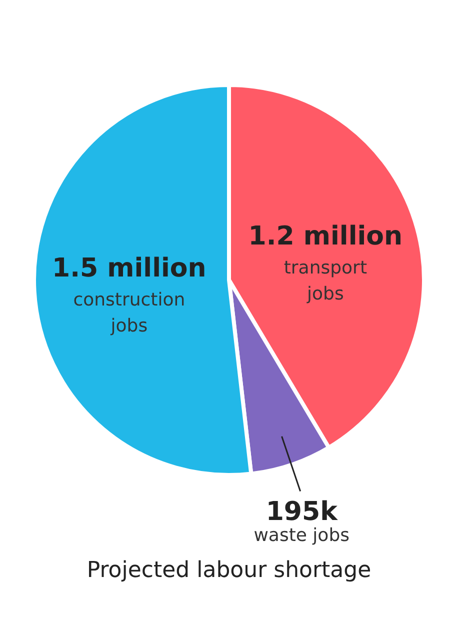 This screenshot has width=459, height=624. I want to click on data-label: 195k, so click(302, 512).